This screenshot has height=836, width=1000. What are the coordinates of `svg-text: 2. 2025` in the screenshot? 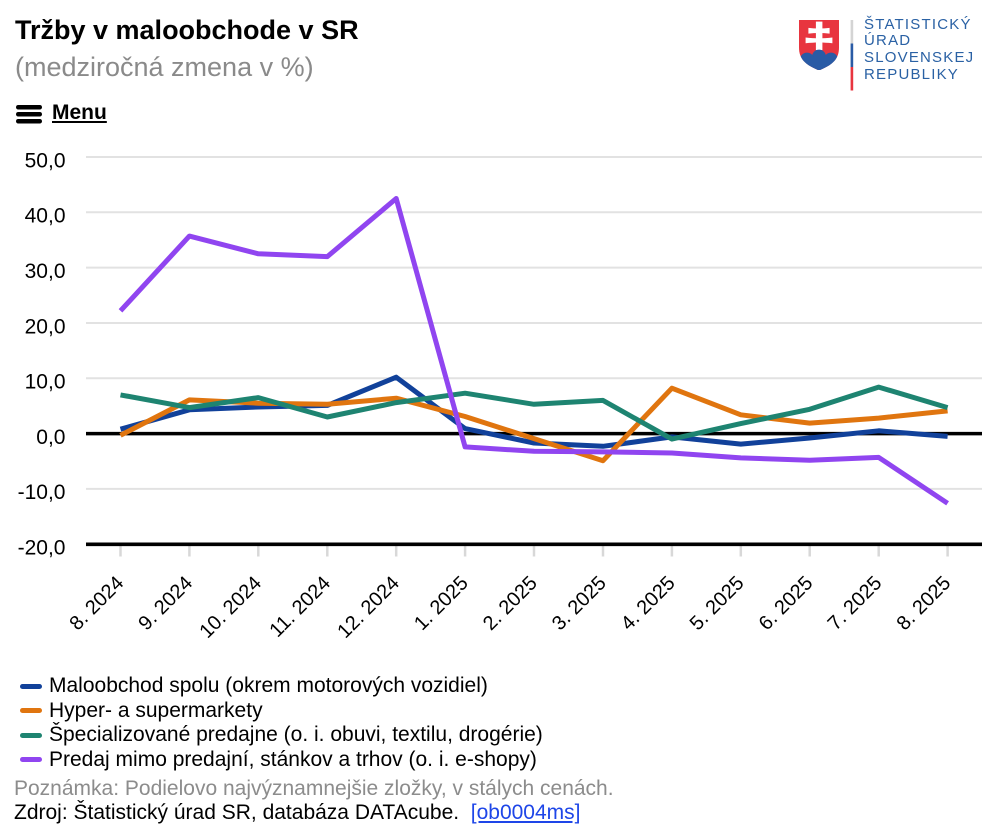 It's located at (510, 603).